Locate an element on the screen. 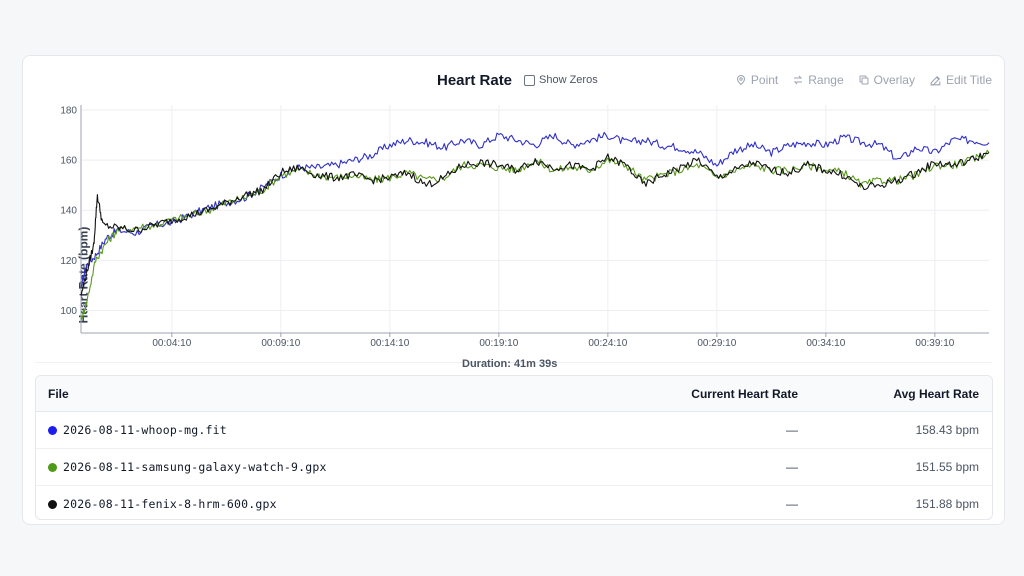 The image size is (1024, 576). overlay-button: Overlay is located at coordinates (886, 80).